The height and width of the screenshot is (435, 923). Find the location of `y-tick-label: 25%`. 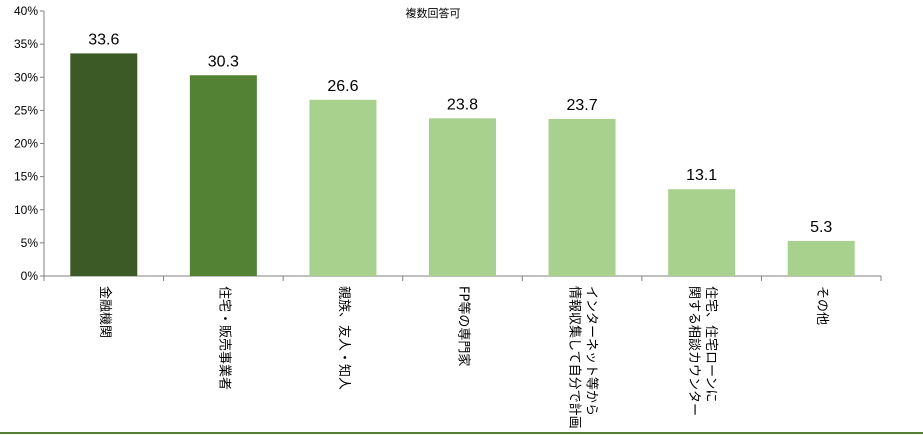

y-tick-label: 25% is located at coordinates (26, 110).